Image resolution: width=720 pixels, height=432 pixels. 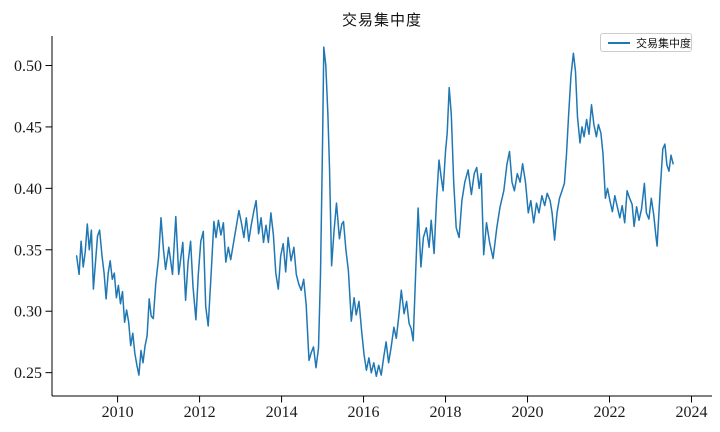 I want to click on x-axis-tick-label: 2012, so click(x=200, y=412).